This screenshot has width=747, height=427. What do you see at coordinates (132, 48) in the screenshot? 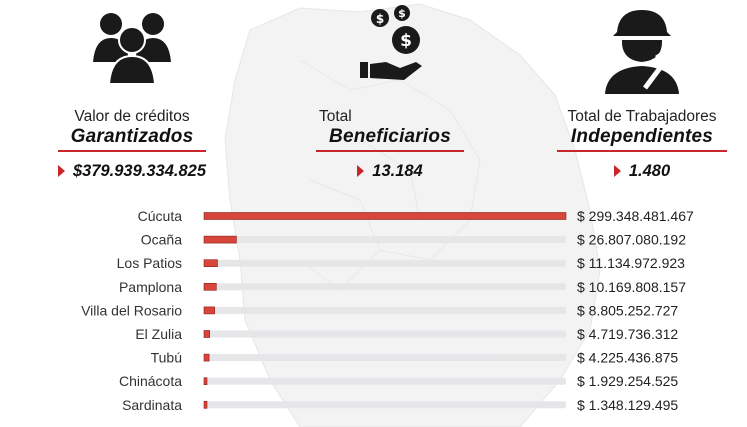
I see `people-group-icon` at bounding box center [132, 48].